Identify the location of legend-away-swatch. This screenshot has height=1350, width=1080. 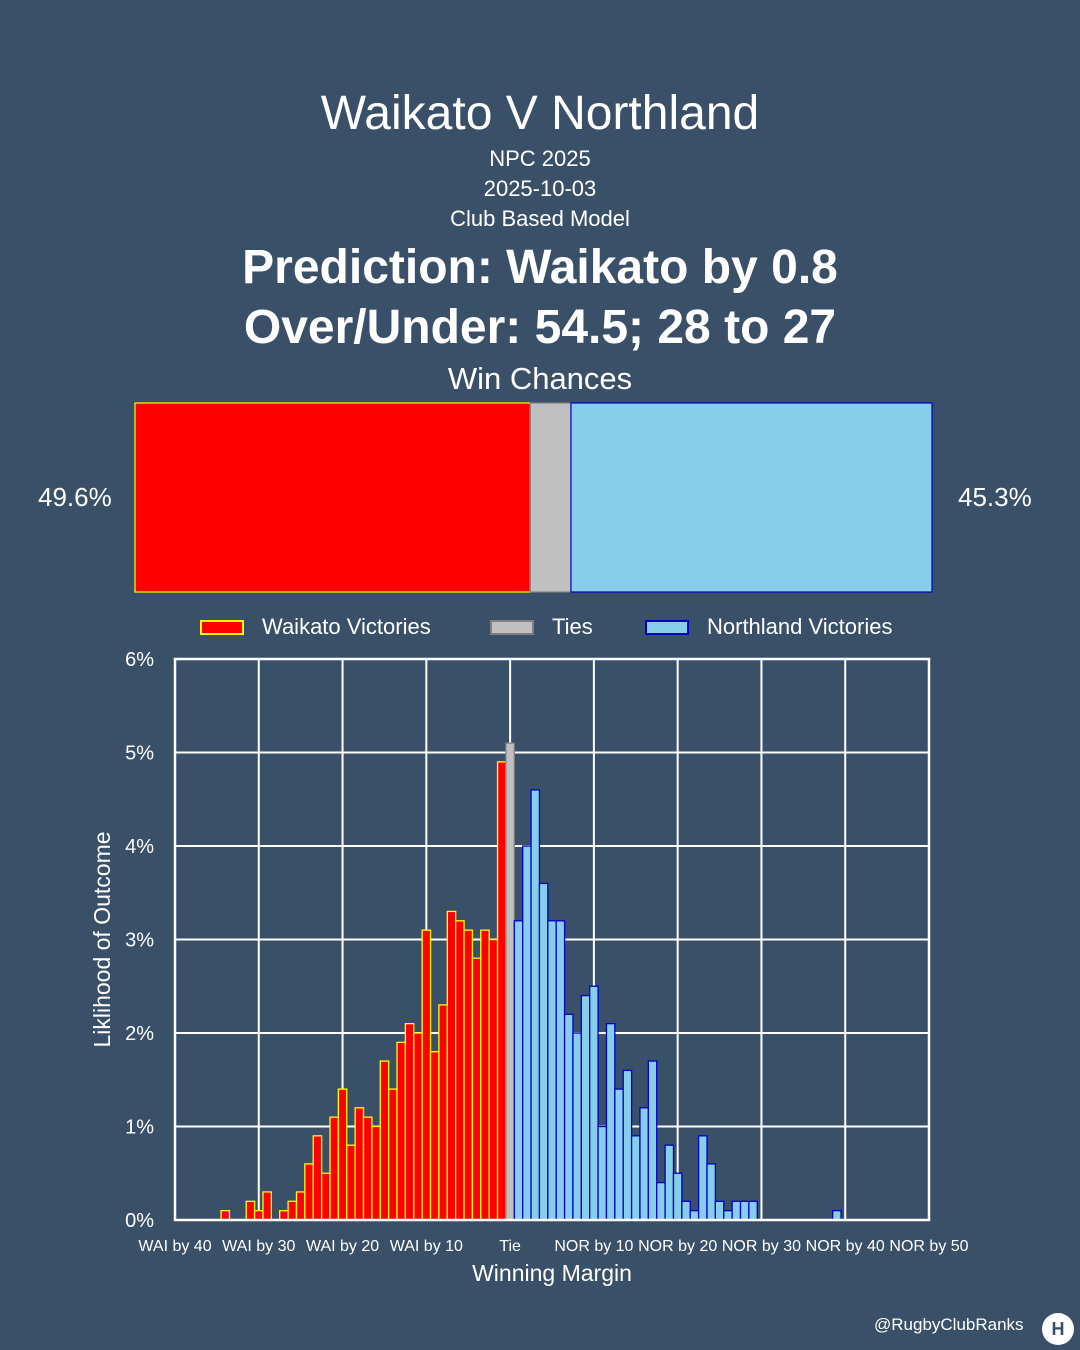
(667, 627).